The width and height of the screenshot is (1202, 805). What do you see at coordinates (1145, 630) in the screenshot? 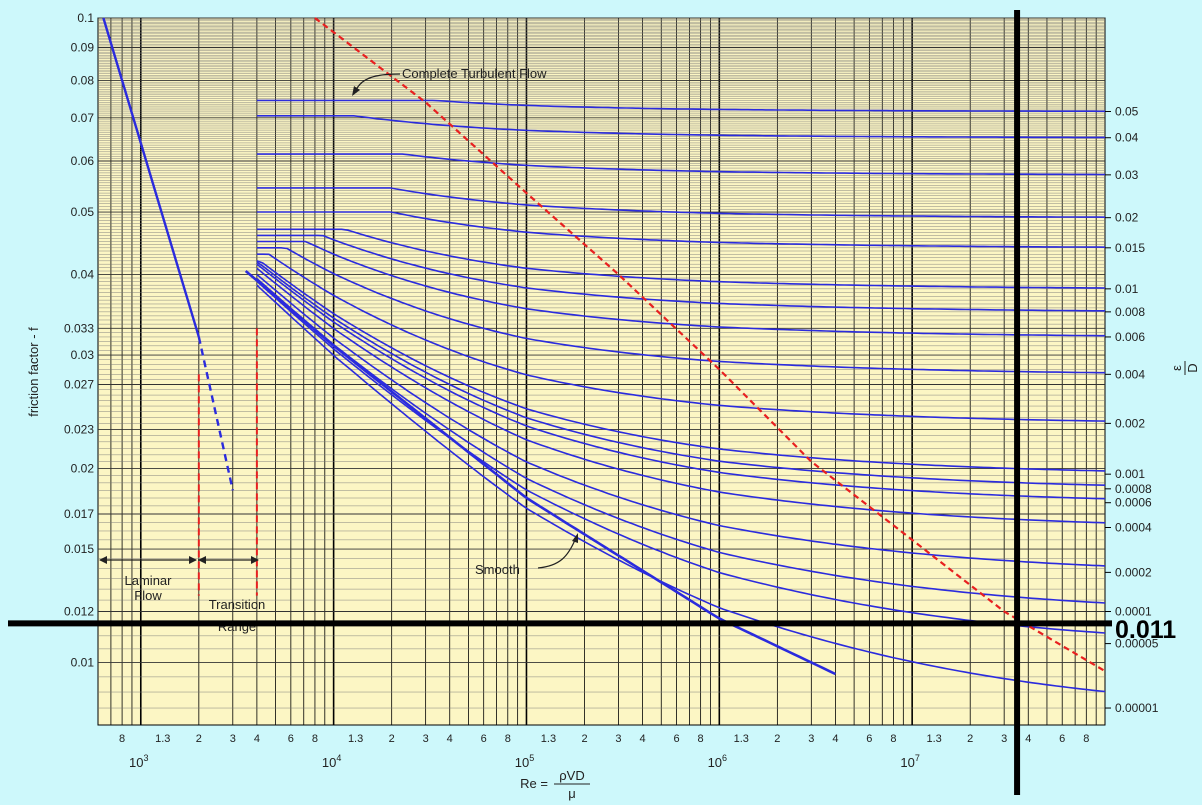
I see `overlay-value-label: 0.011` at bounding box center [1145, 630].